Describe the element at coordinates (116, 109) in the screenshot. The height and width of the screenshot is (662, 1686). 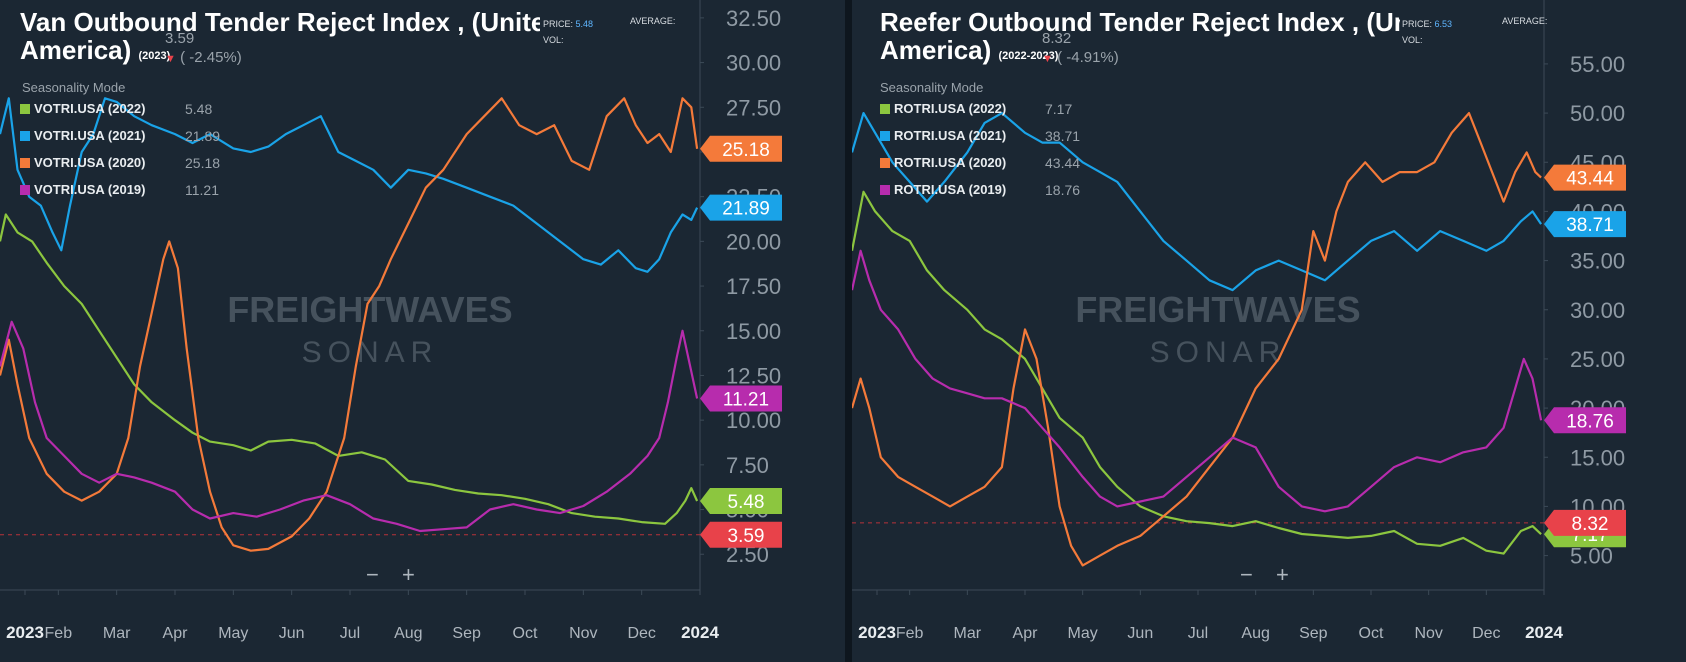
I see `legend-item-2022: VOTRI.USA (2022) 5.48` at that location.